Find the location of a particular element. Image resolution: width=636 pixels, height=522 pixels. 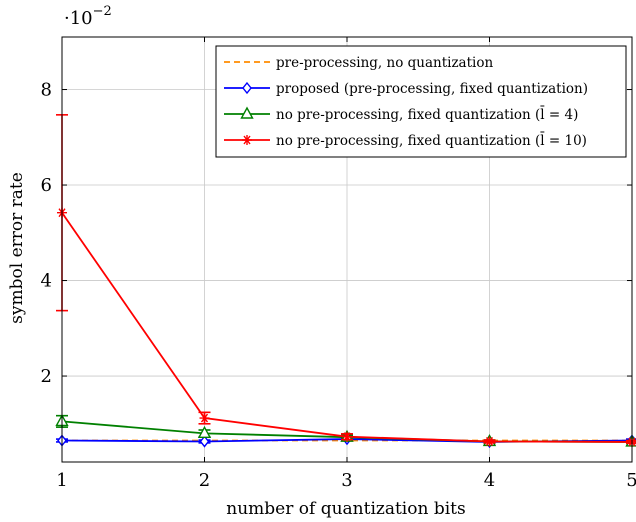

y-tick-label: 6 is located at coordinates (46, 185).